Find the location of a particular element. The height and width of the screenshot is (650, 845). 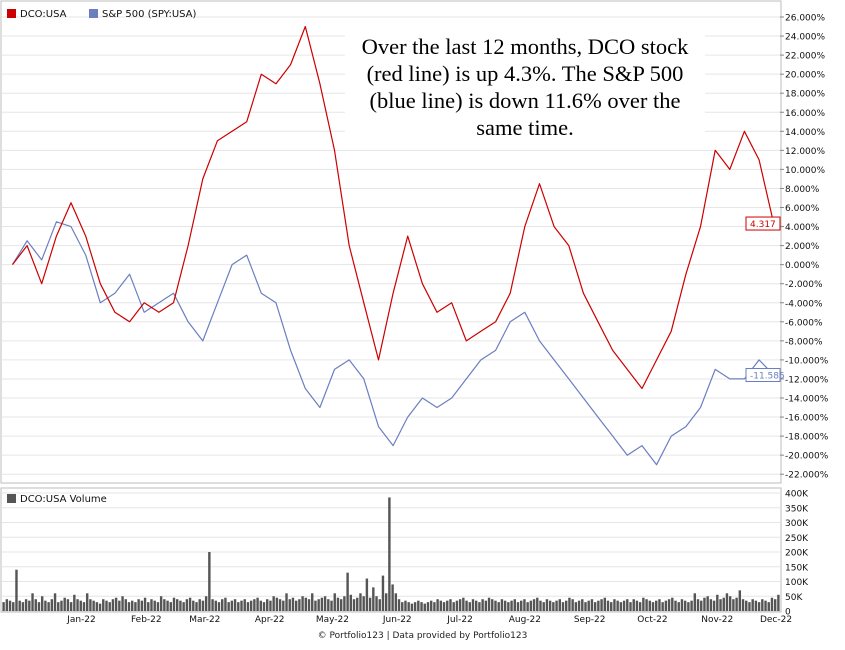

volume-y-tick-label: 350K is located at coordinates (797, 509).